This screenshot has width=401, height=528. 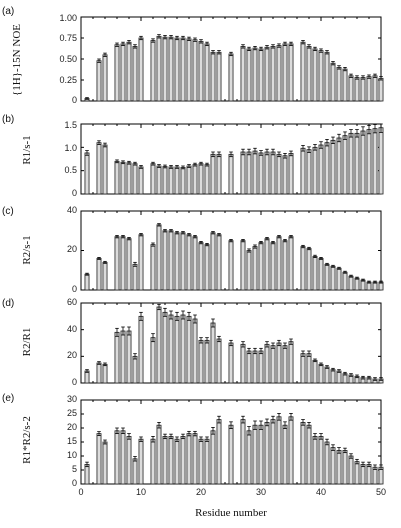 What do you see at coordinates (70, 159) in the screenshot?
I see `y-ticks-b: 0 0.5 1.0 1.5` at bounding box center [70, 159].